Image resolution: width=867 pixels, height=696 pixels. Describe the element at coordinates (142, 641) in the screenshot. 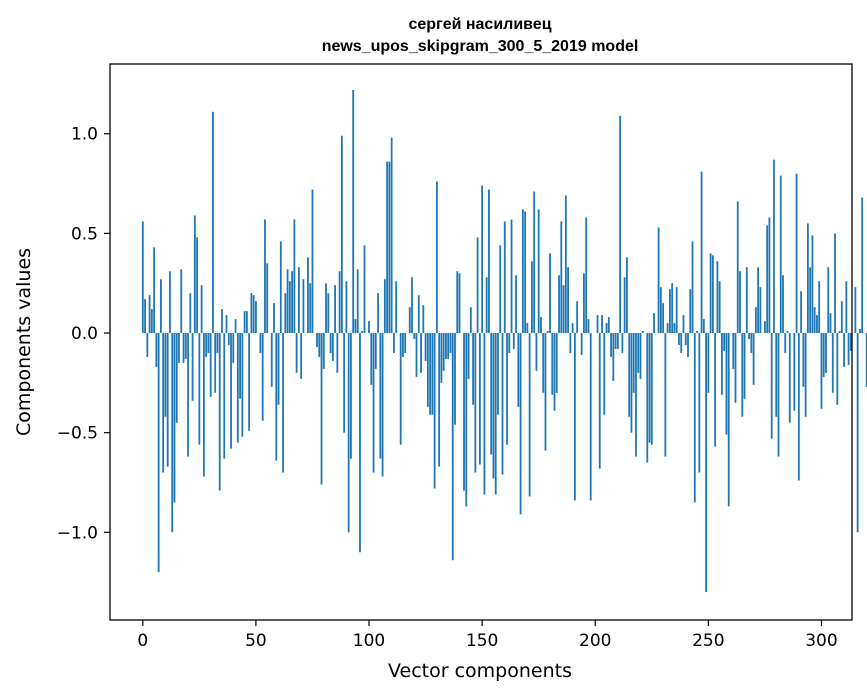

I see `x-tick-label: 0` at that location.